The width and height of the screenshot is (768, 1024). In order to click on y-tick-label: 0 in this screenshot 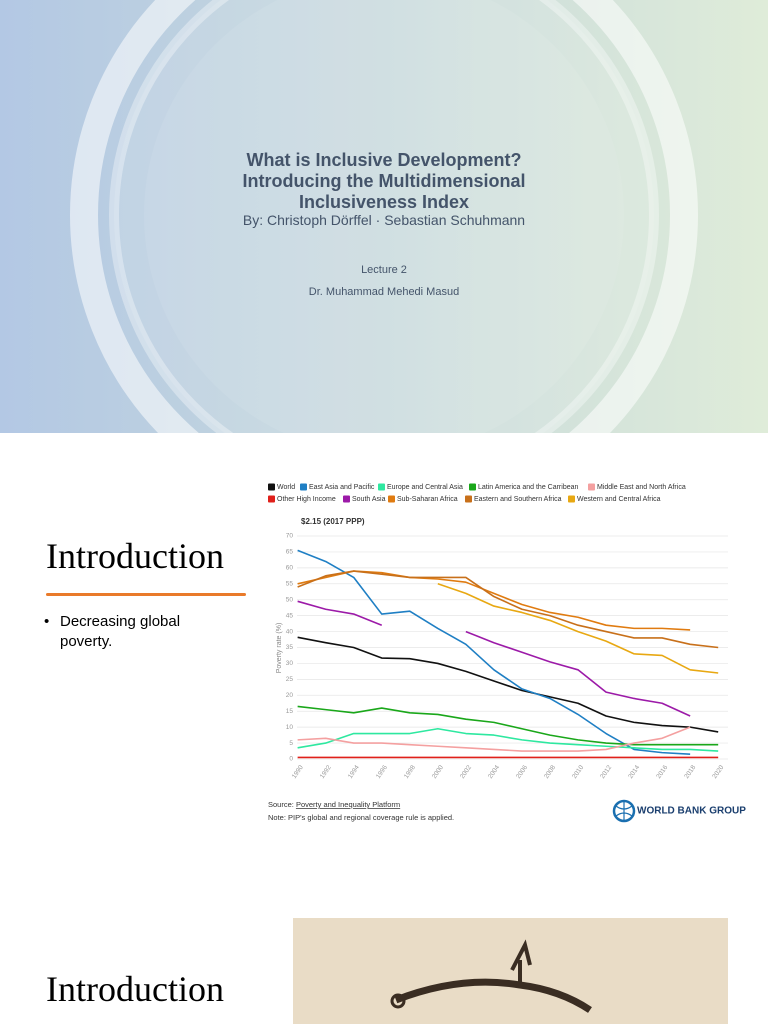, I will do `click(291, 759)`.